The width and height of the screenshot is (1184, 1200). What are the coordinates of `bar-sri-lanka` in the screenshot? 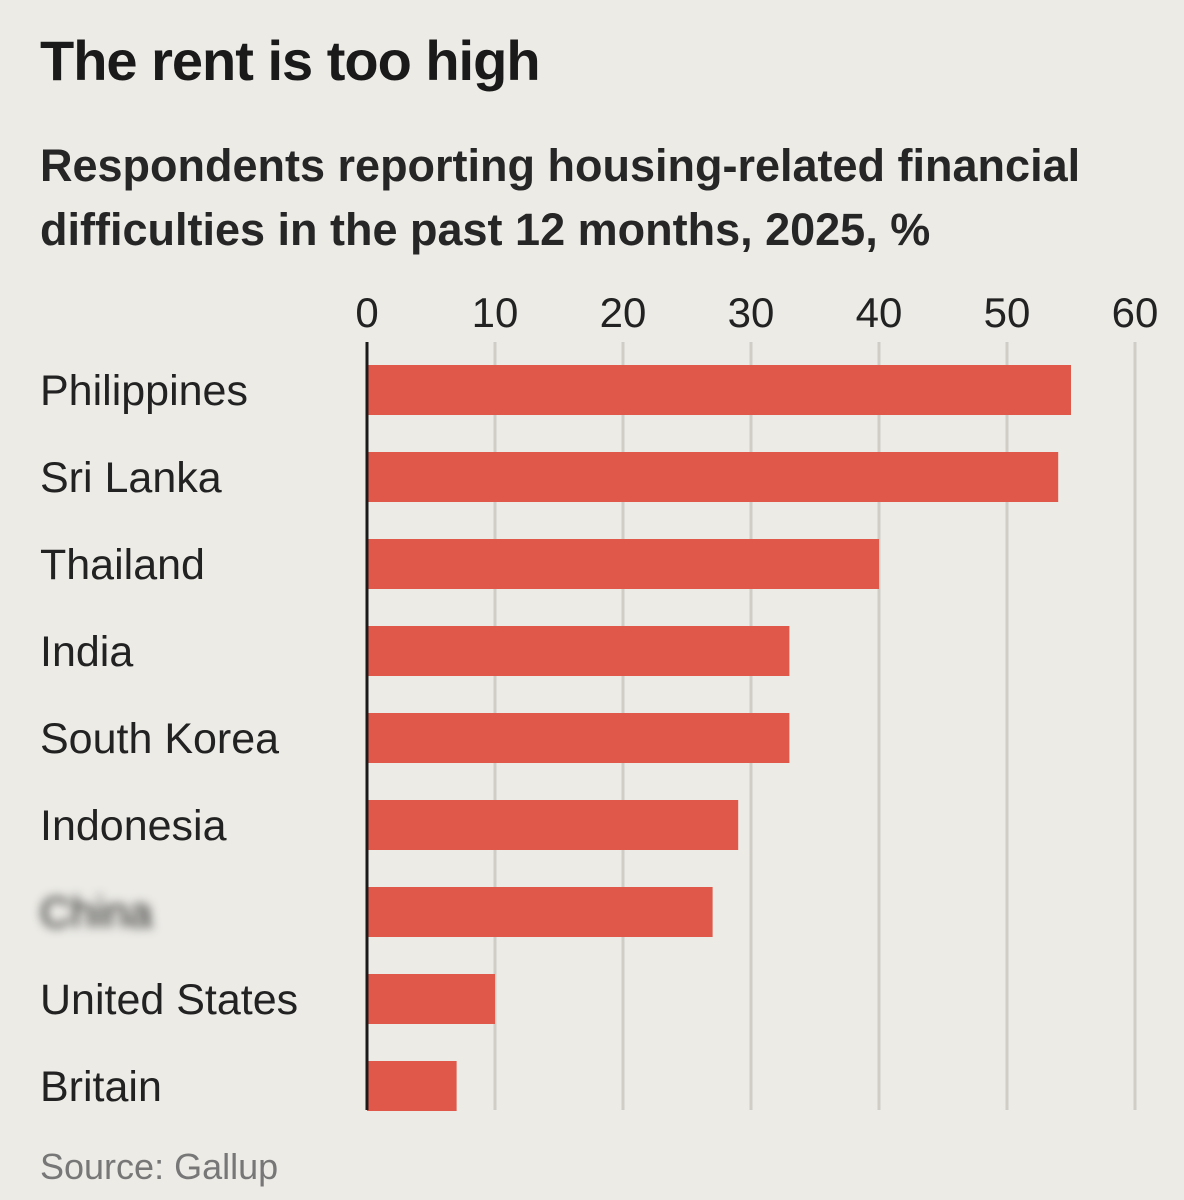 It's located at (713, 477).